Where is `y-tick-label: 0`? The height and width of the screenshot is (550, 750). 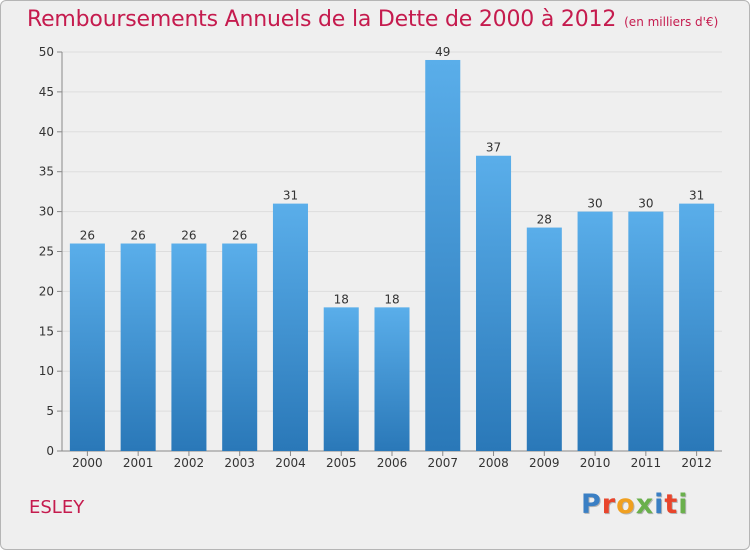 y-tick-label: 0 is located at coordinates (50, 451).